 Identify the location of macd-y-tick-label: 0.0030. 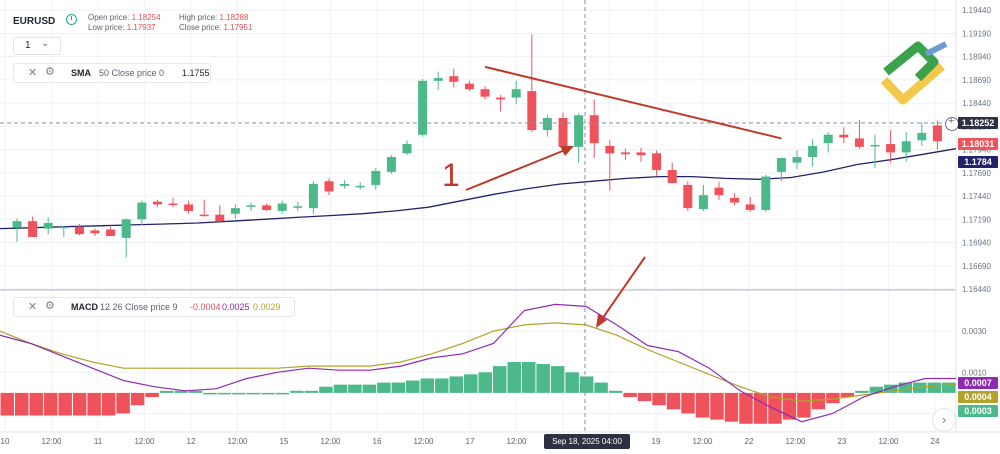
(974, 331).